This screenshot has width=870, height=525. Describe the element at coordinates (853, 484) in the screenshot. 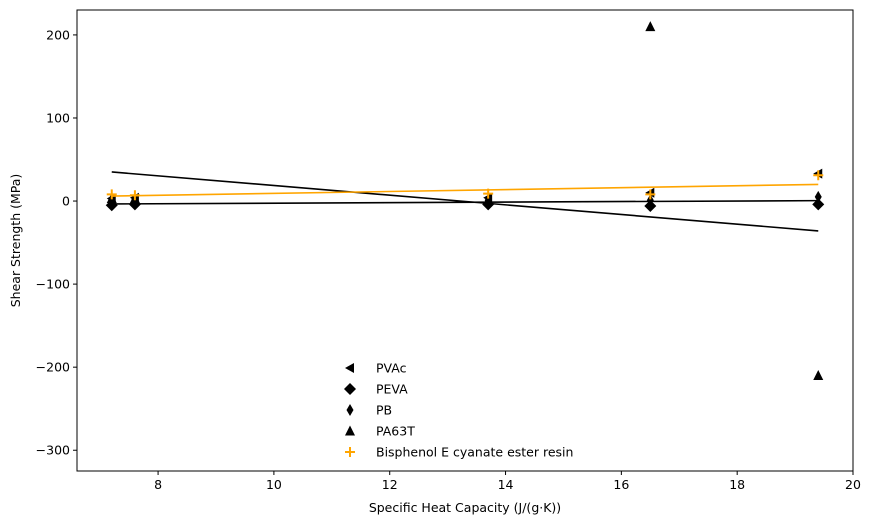

I see `x-tick-label-20: 20` at that location.